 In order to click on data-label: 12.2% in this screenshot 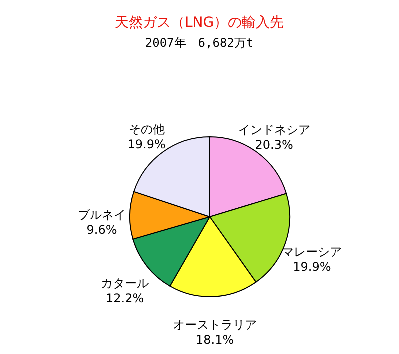, I will do `click(125, 299)`.